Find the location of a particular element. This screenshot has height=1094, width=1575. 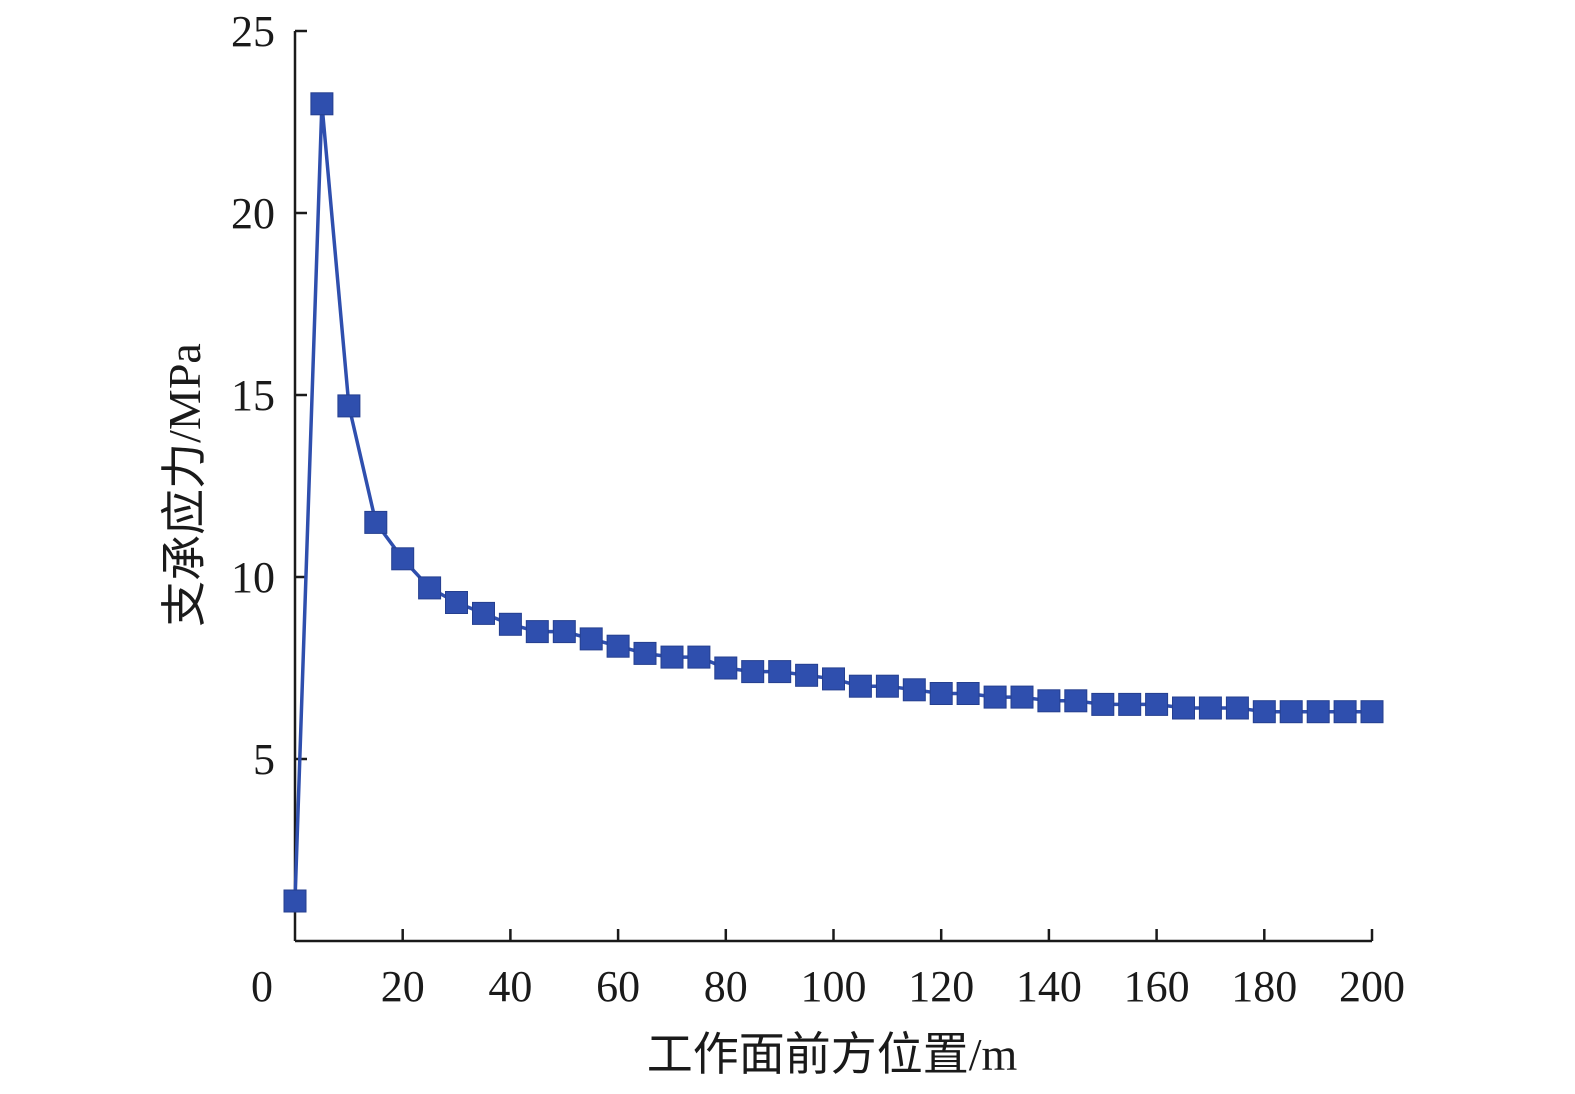

x-tick-label: 20 is located at coordinates (403, 986).